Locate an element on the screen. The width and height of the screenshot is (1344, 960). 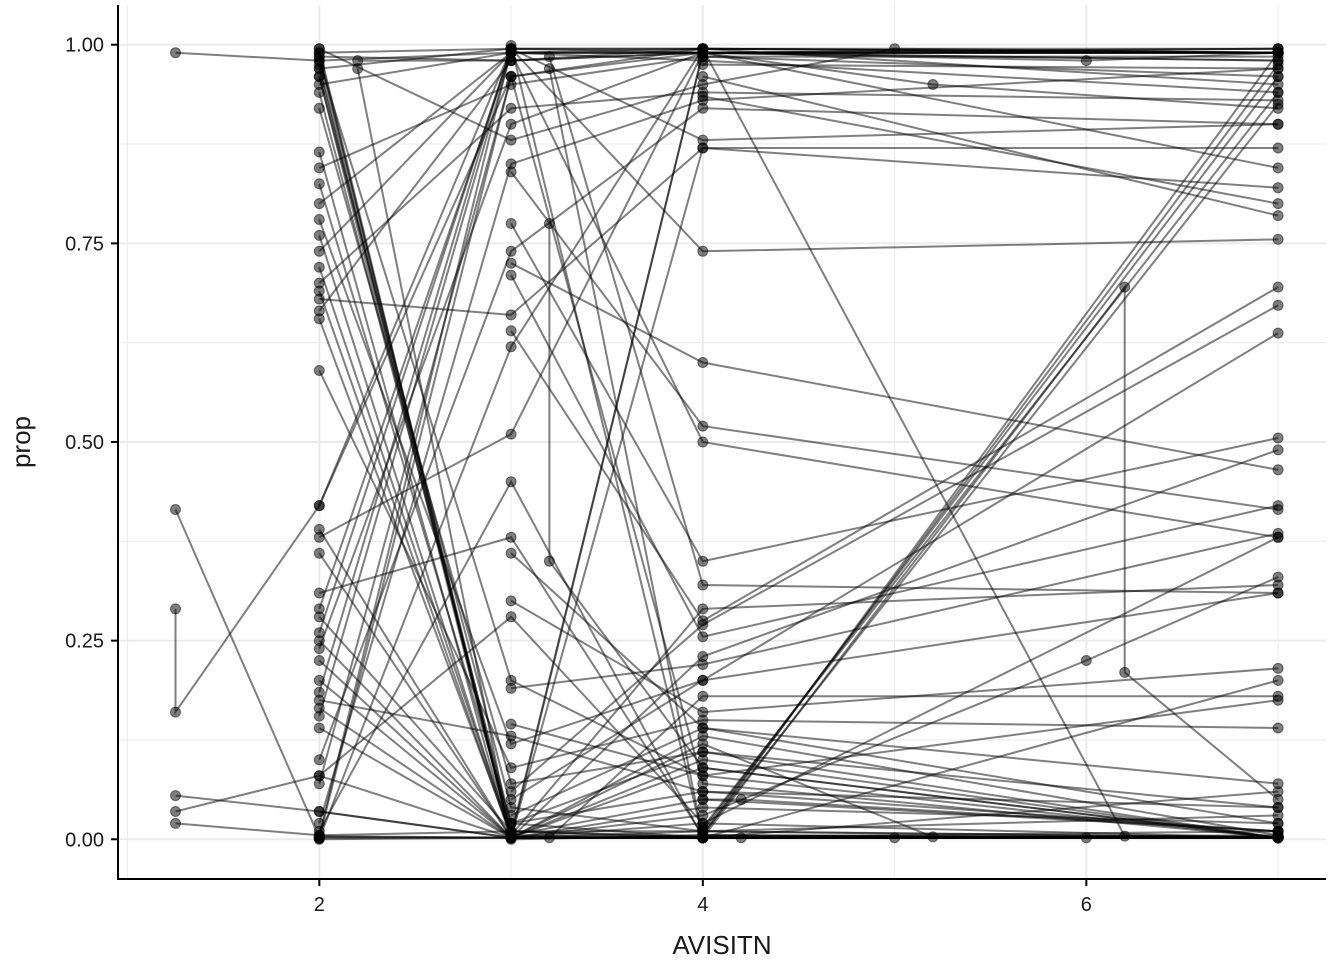
y-axis-title: prop is located at coordinates (21, 442).